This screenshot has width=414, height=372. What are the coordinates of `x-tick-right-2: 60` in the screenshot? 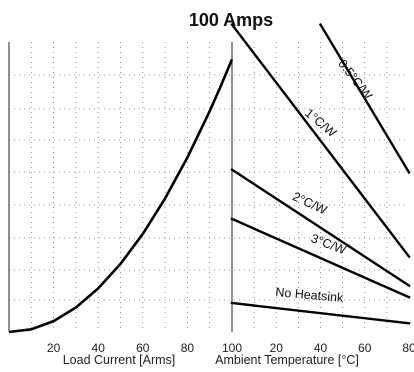 It's located at (365, 348).